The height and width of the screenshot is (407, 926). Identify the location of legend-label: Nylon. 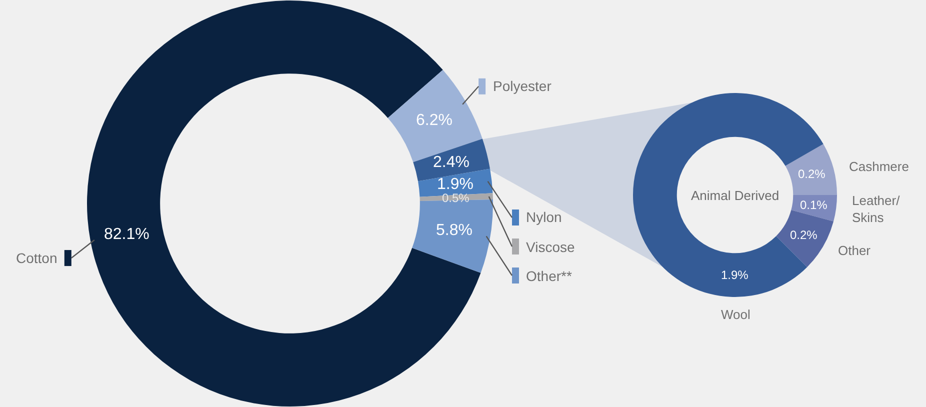
(544, 217).